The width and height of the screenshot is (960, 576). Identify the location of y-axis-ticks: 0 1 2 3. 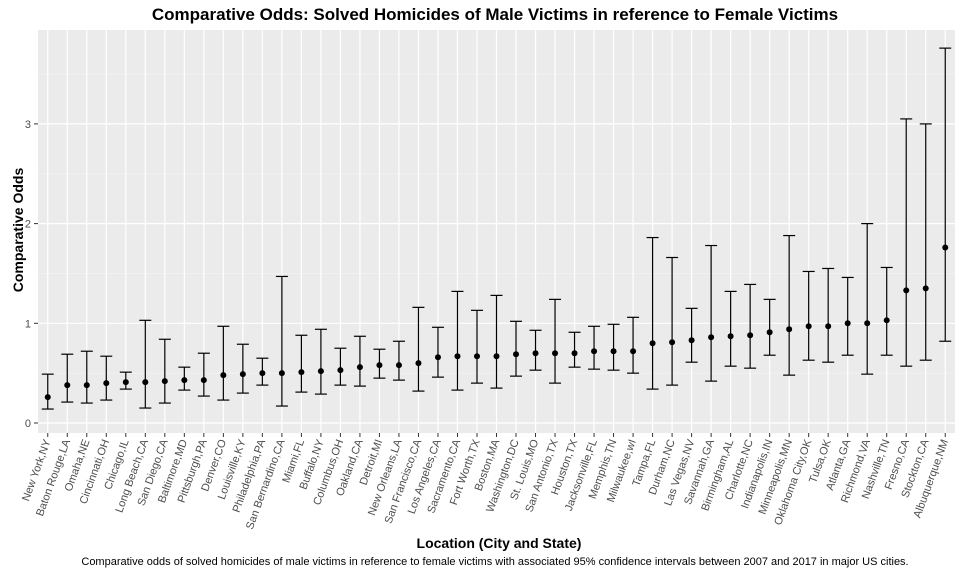
(31, 274).